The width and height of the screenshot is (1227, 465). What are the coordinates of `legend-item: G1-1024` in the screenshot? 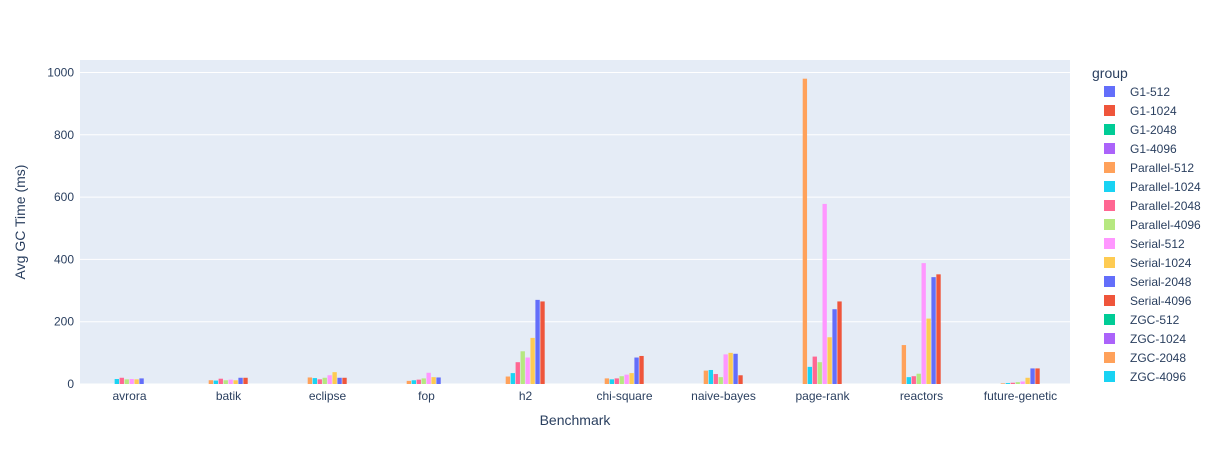 It's located at (1140, 111).